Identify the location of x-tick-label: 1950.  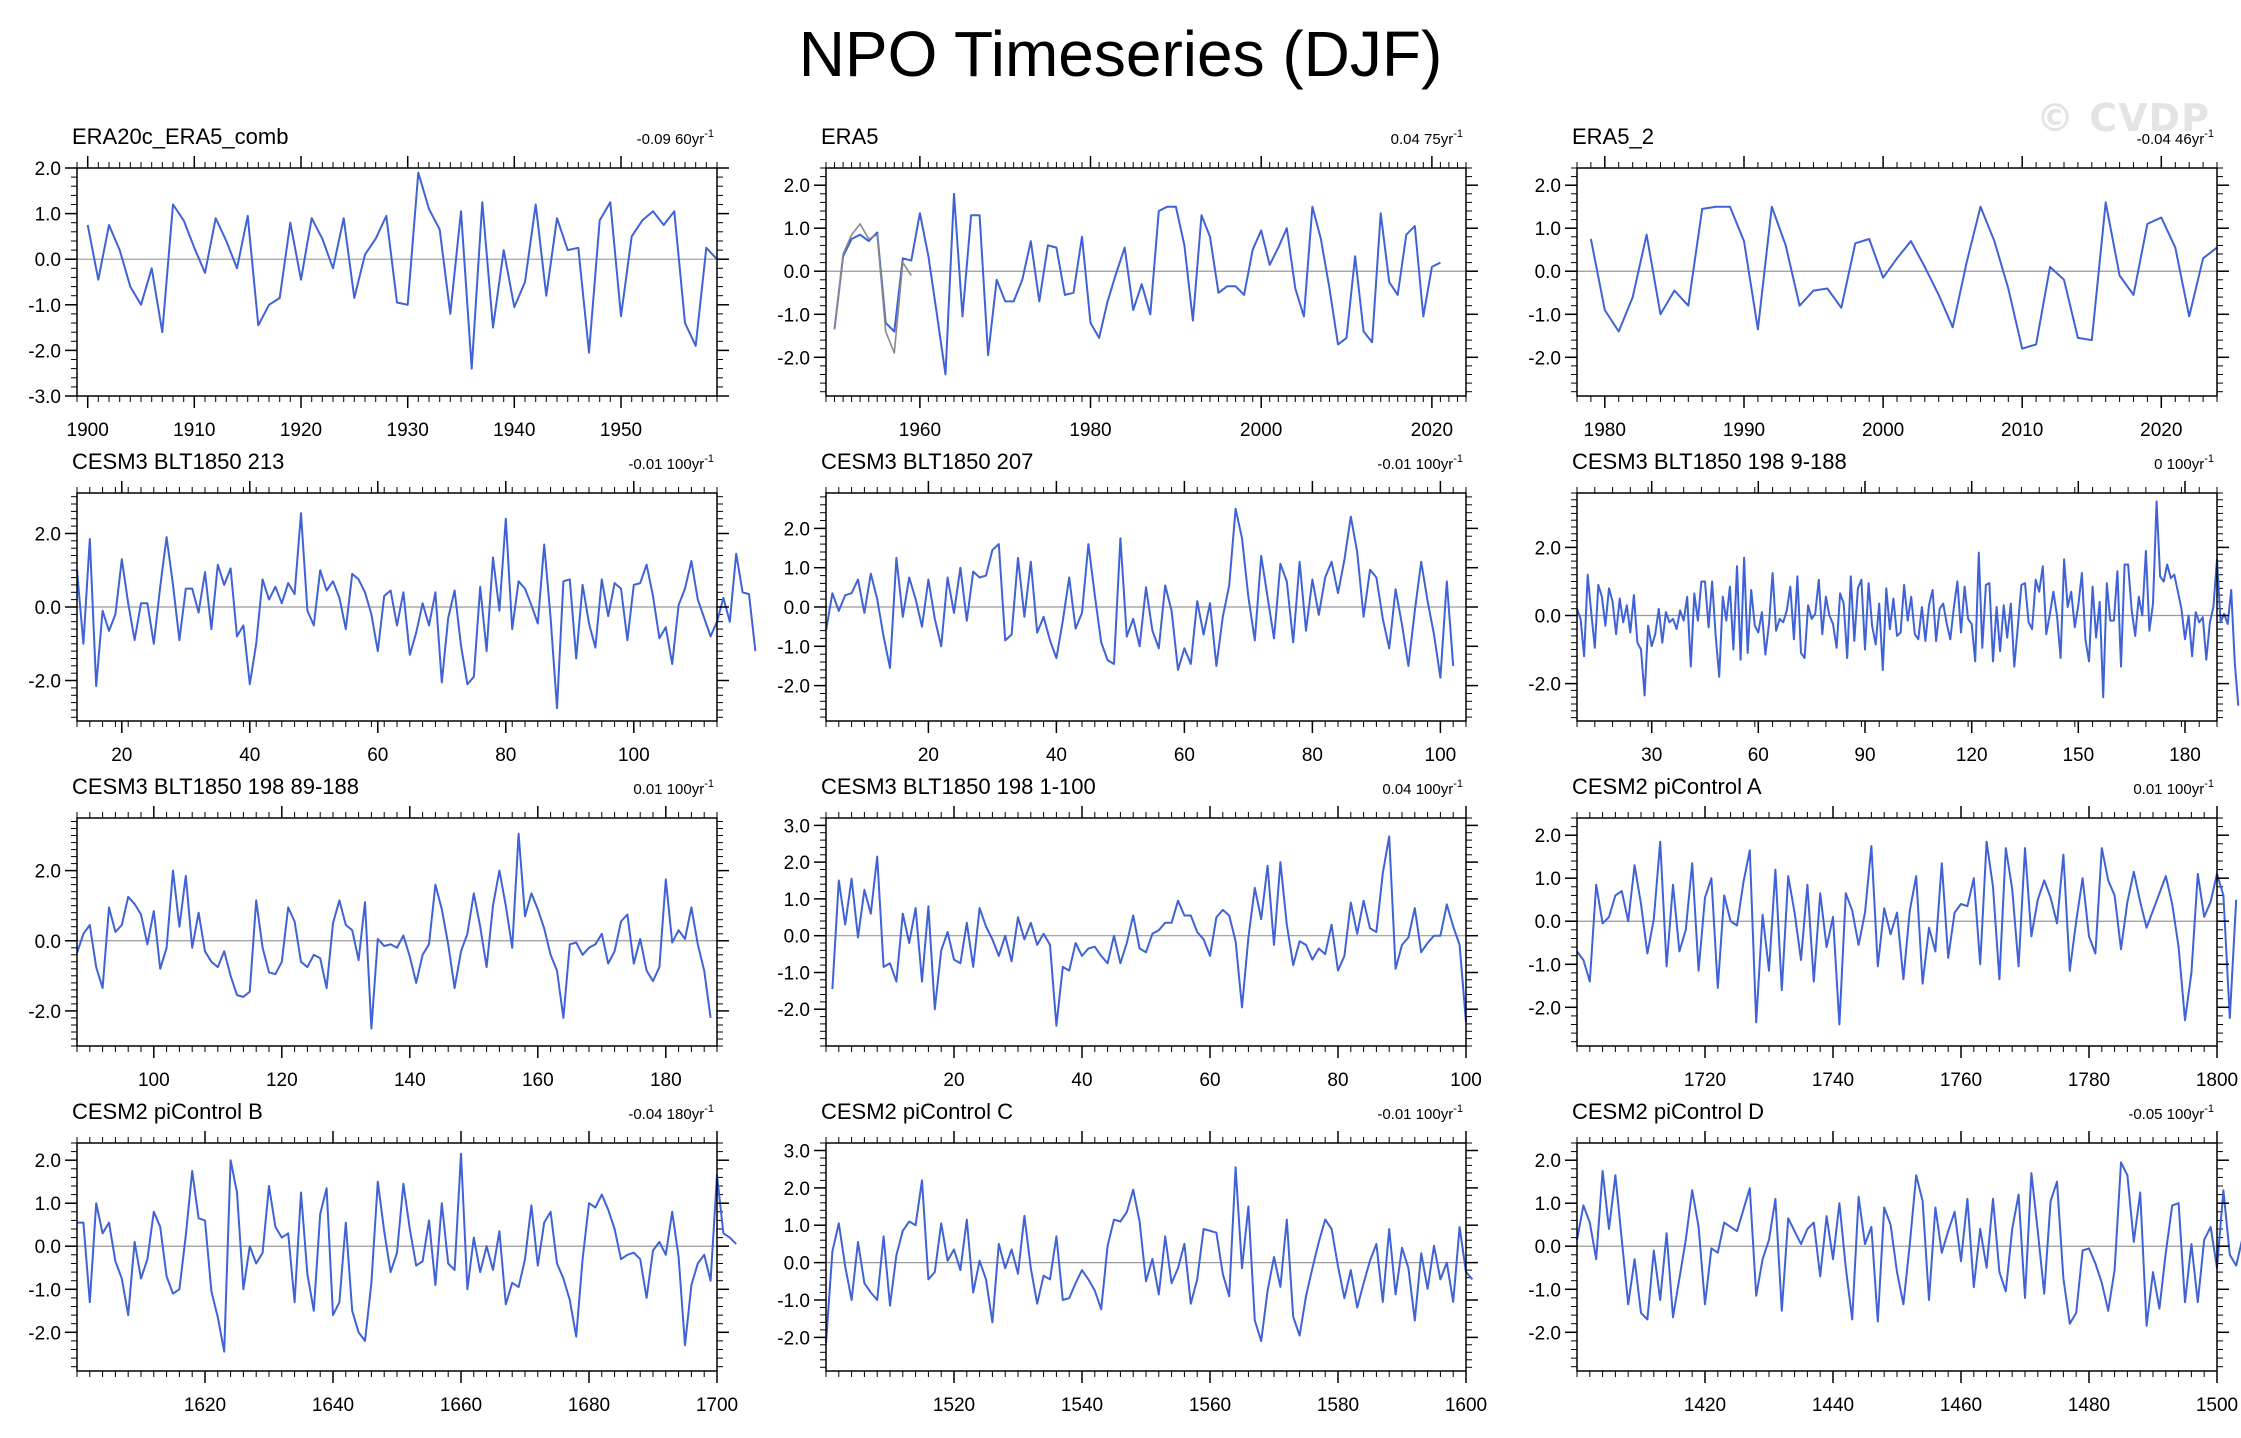
(621, 430).